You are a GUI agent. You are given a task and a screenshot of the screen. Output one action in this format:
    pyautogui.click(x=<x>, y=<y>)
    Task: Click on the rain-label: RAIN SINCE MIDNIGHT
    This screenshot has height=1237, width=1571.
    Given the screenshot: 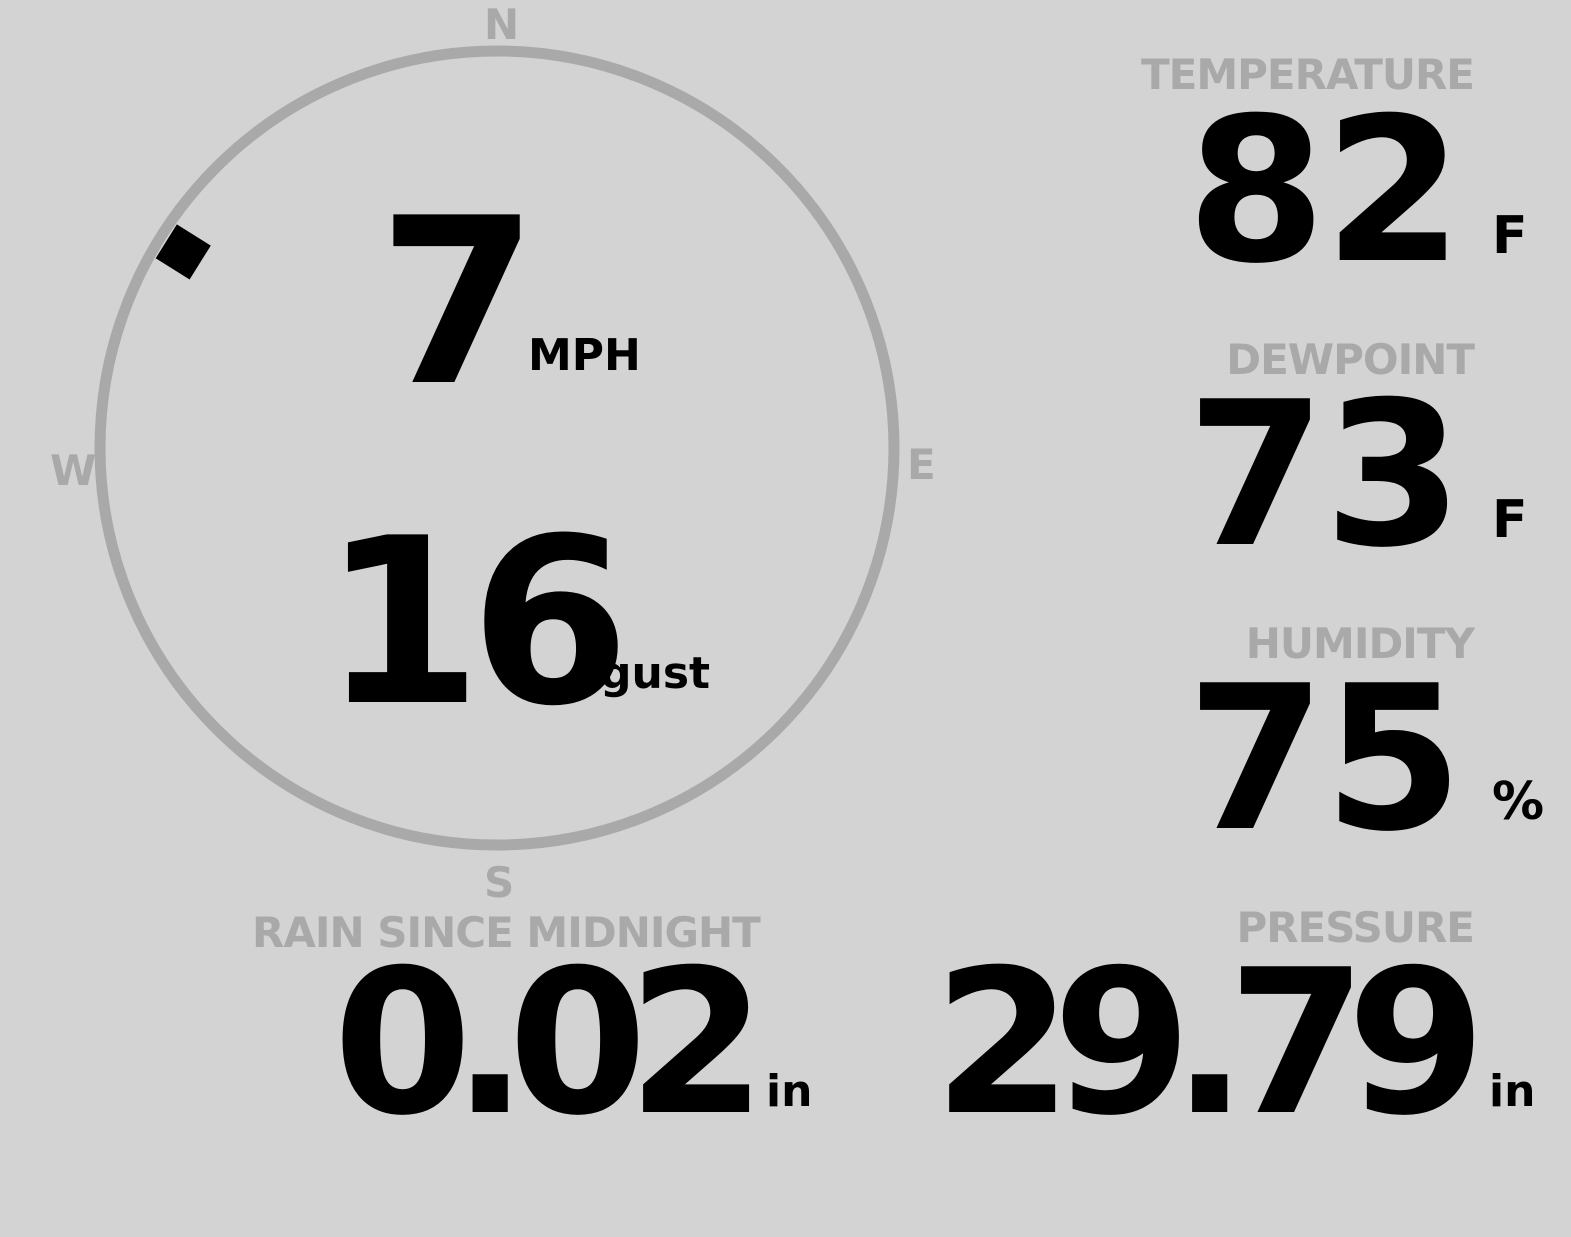 What is the action you would take?
    pyautogui.click(x=506, y=932)
    